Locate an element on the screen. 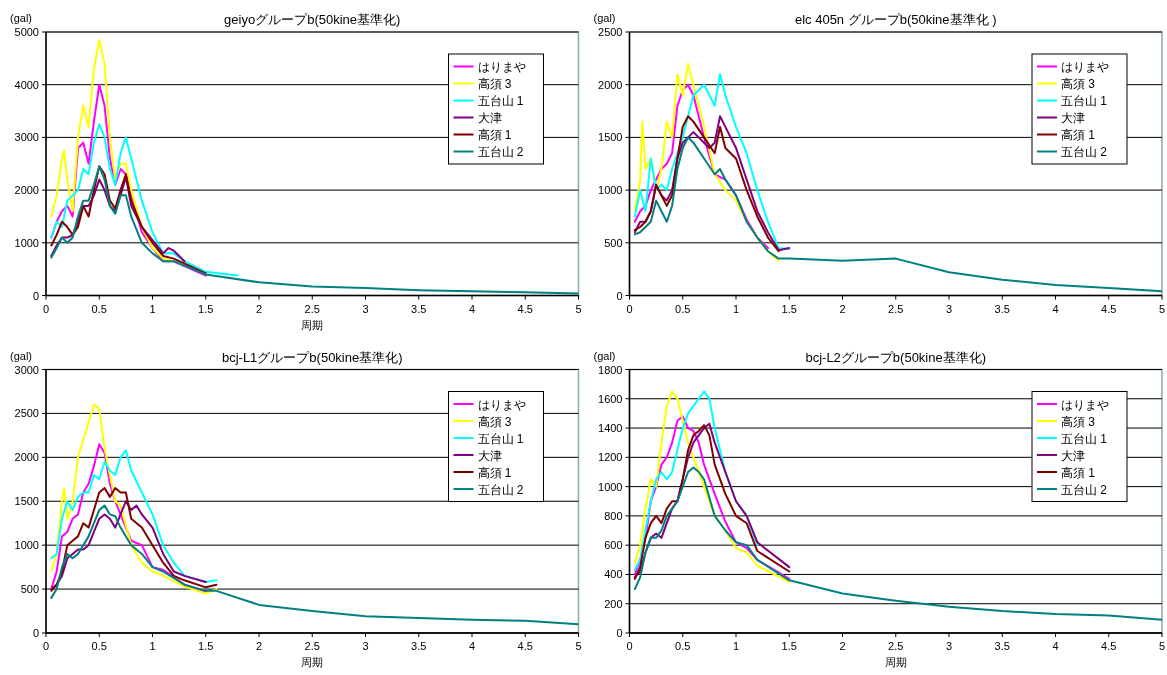 The image size is (1167, 675). y-tick-label: 1800 is located at coordinates (610, 369).